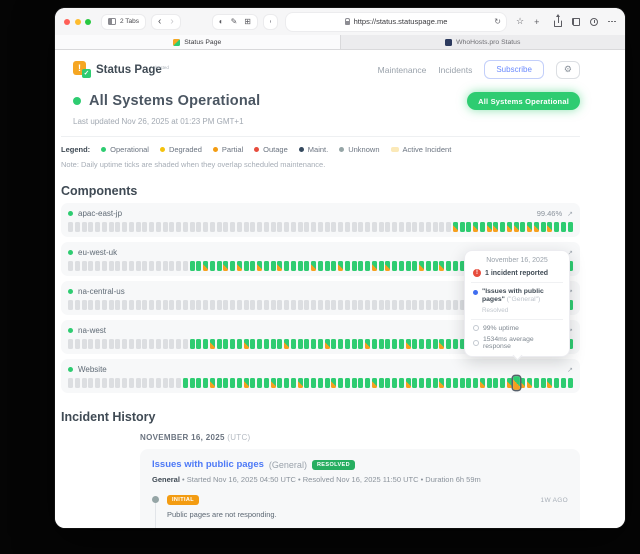 The width and height of the screenshot is (640, 554). Describe the element at coordinates (221, 21) in the screenshot. I see `privacy-report-icon: ◐` at that location.